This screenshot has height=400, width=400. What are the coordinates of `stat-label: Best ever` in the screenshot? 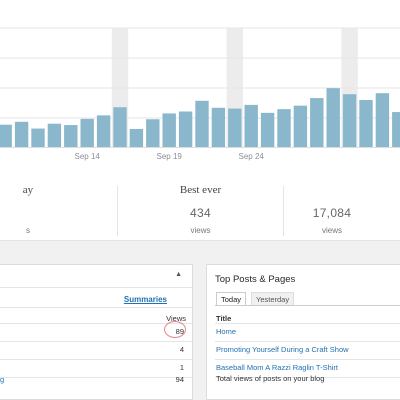 It's located at (200, 190).